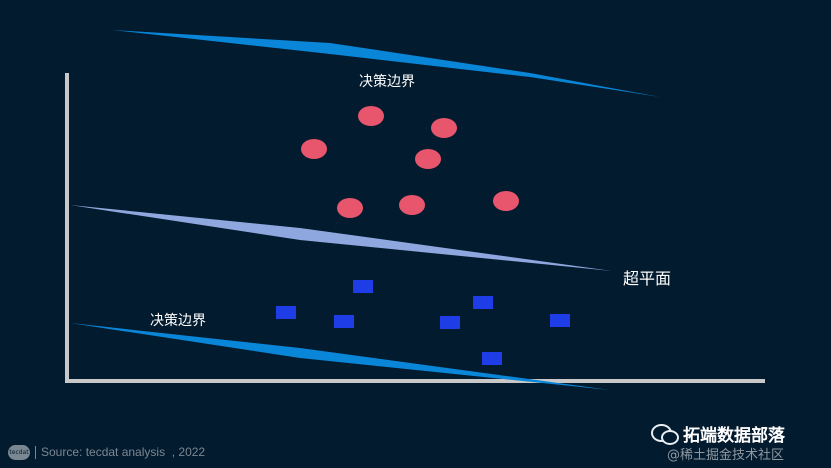 The width and height of the screenshot is (831, 468). I want to click on wechat-brand: 拓端数据部落, so click(718, 433).